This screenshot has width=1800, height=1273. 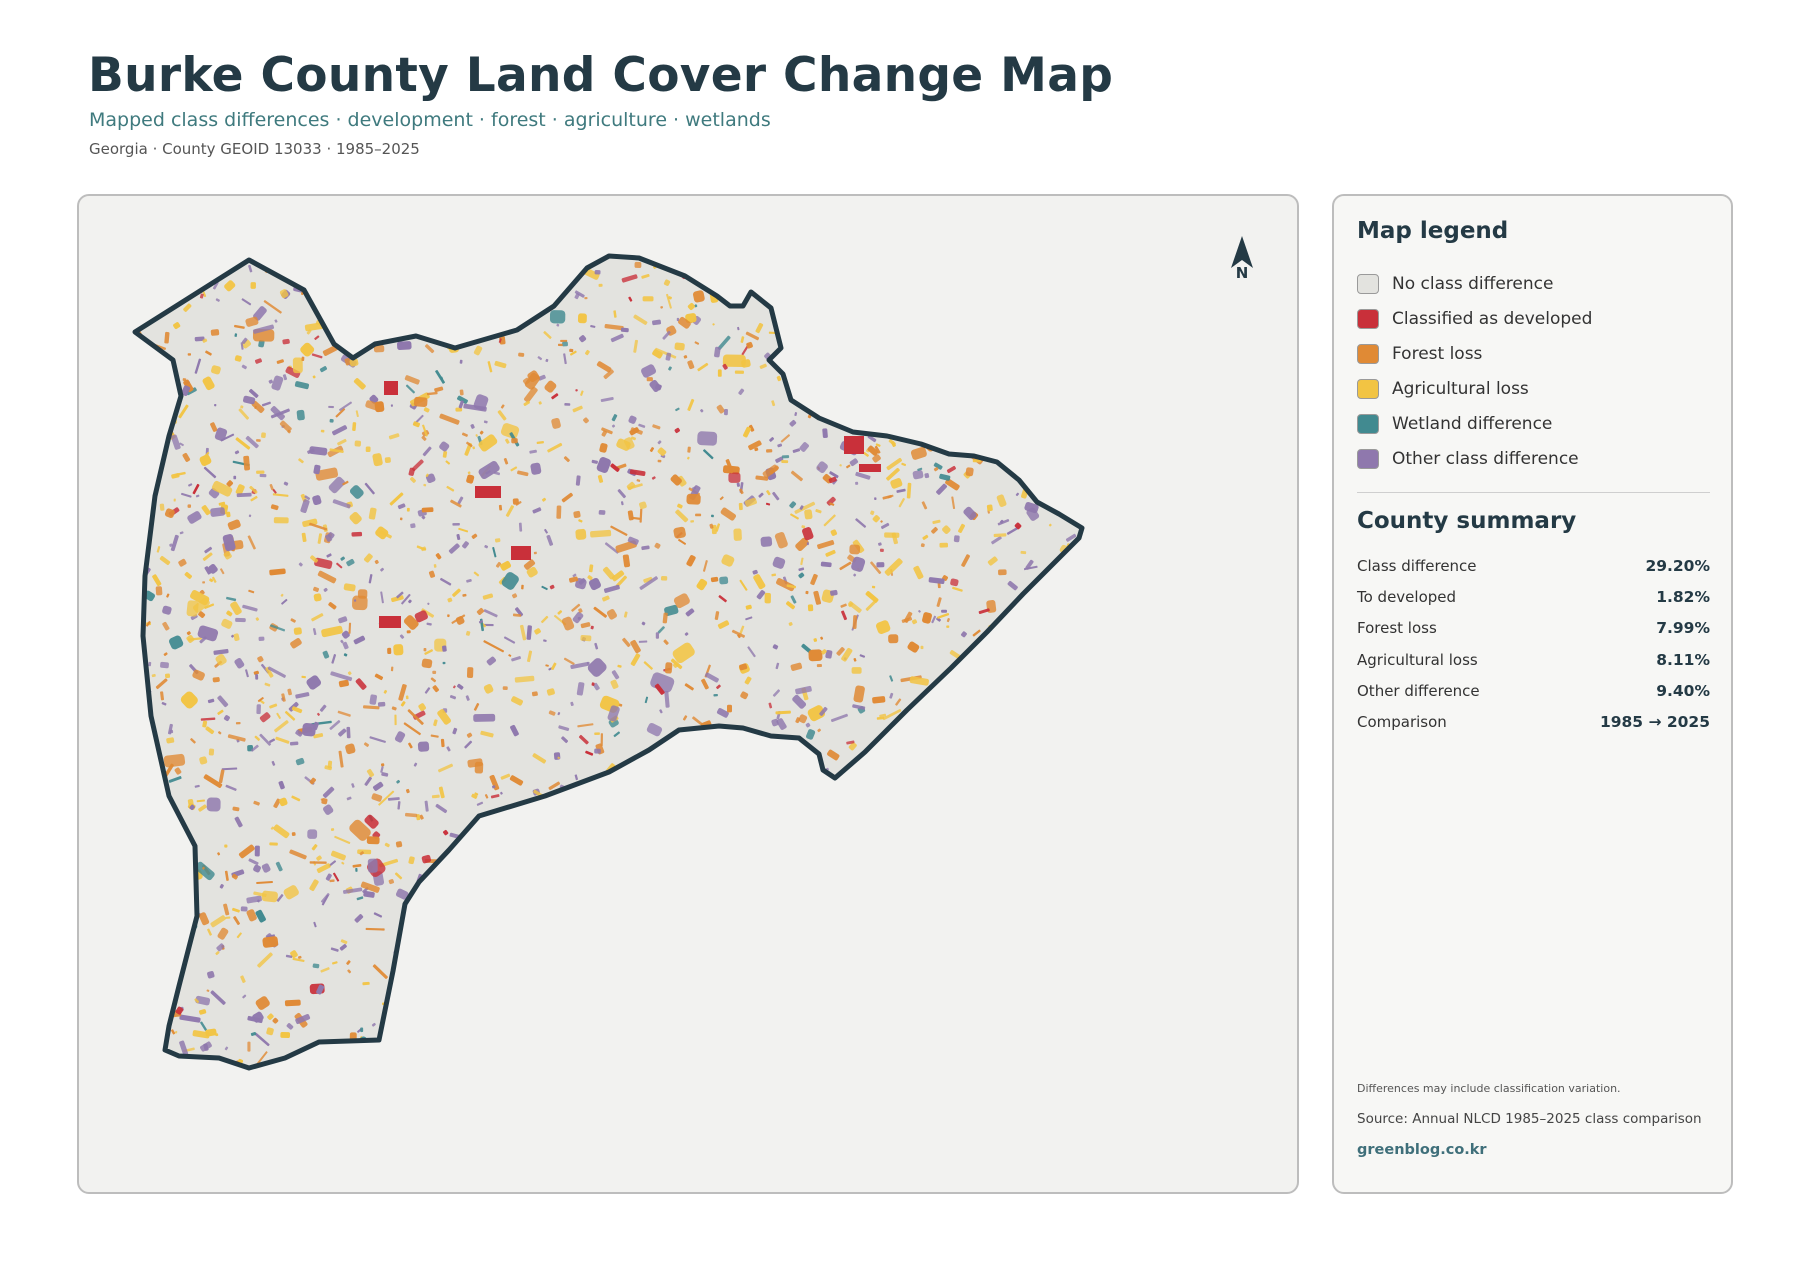 I want to click on site-link: greenblog.co.kr, so click(x=1422, y=1150).